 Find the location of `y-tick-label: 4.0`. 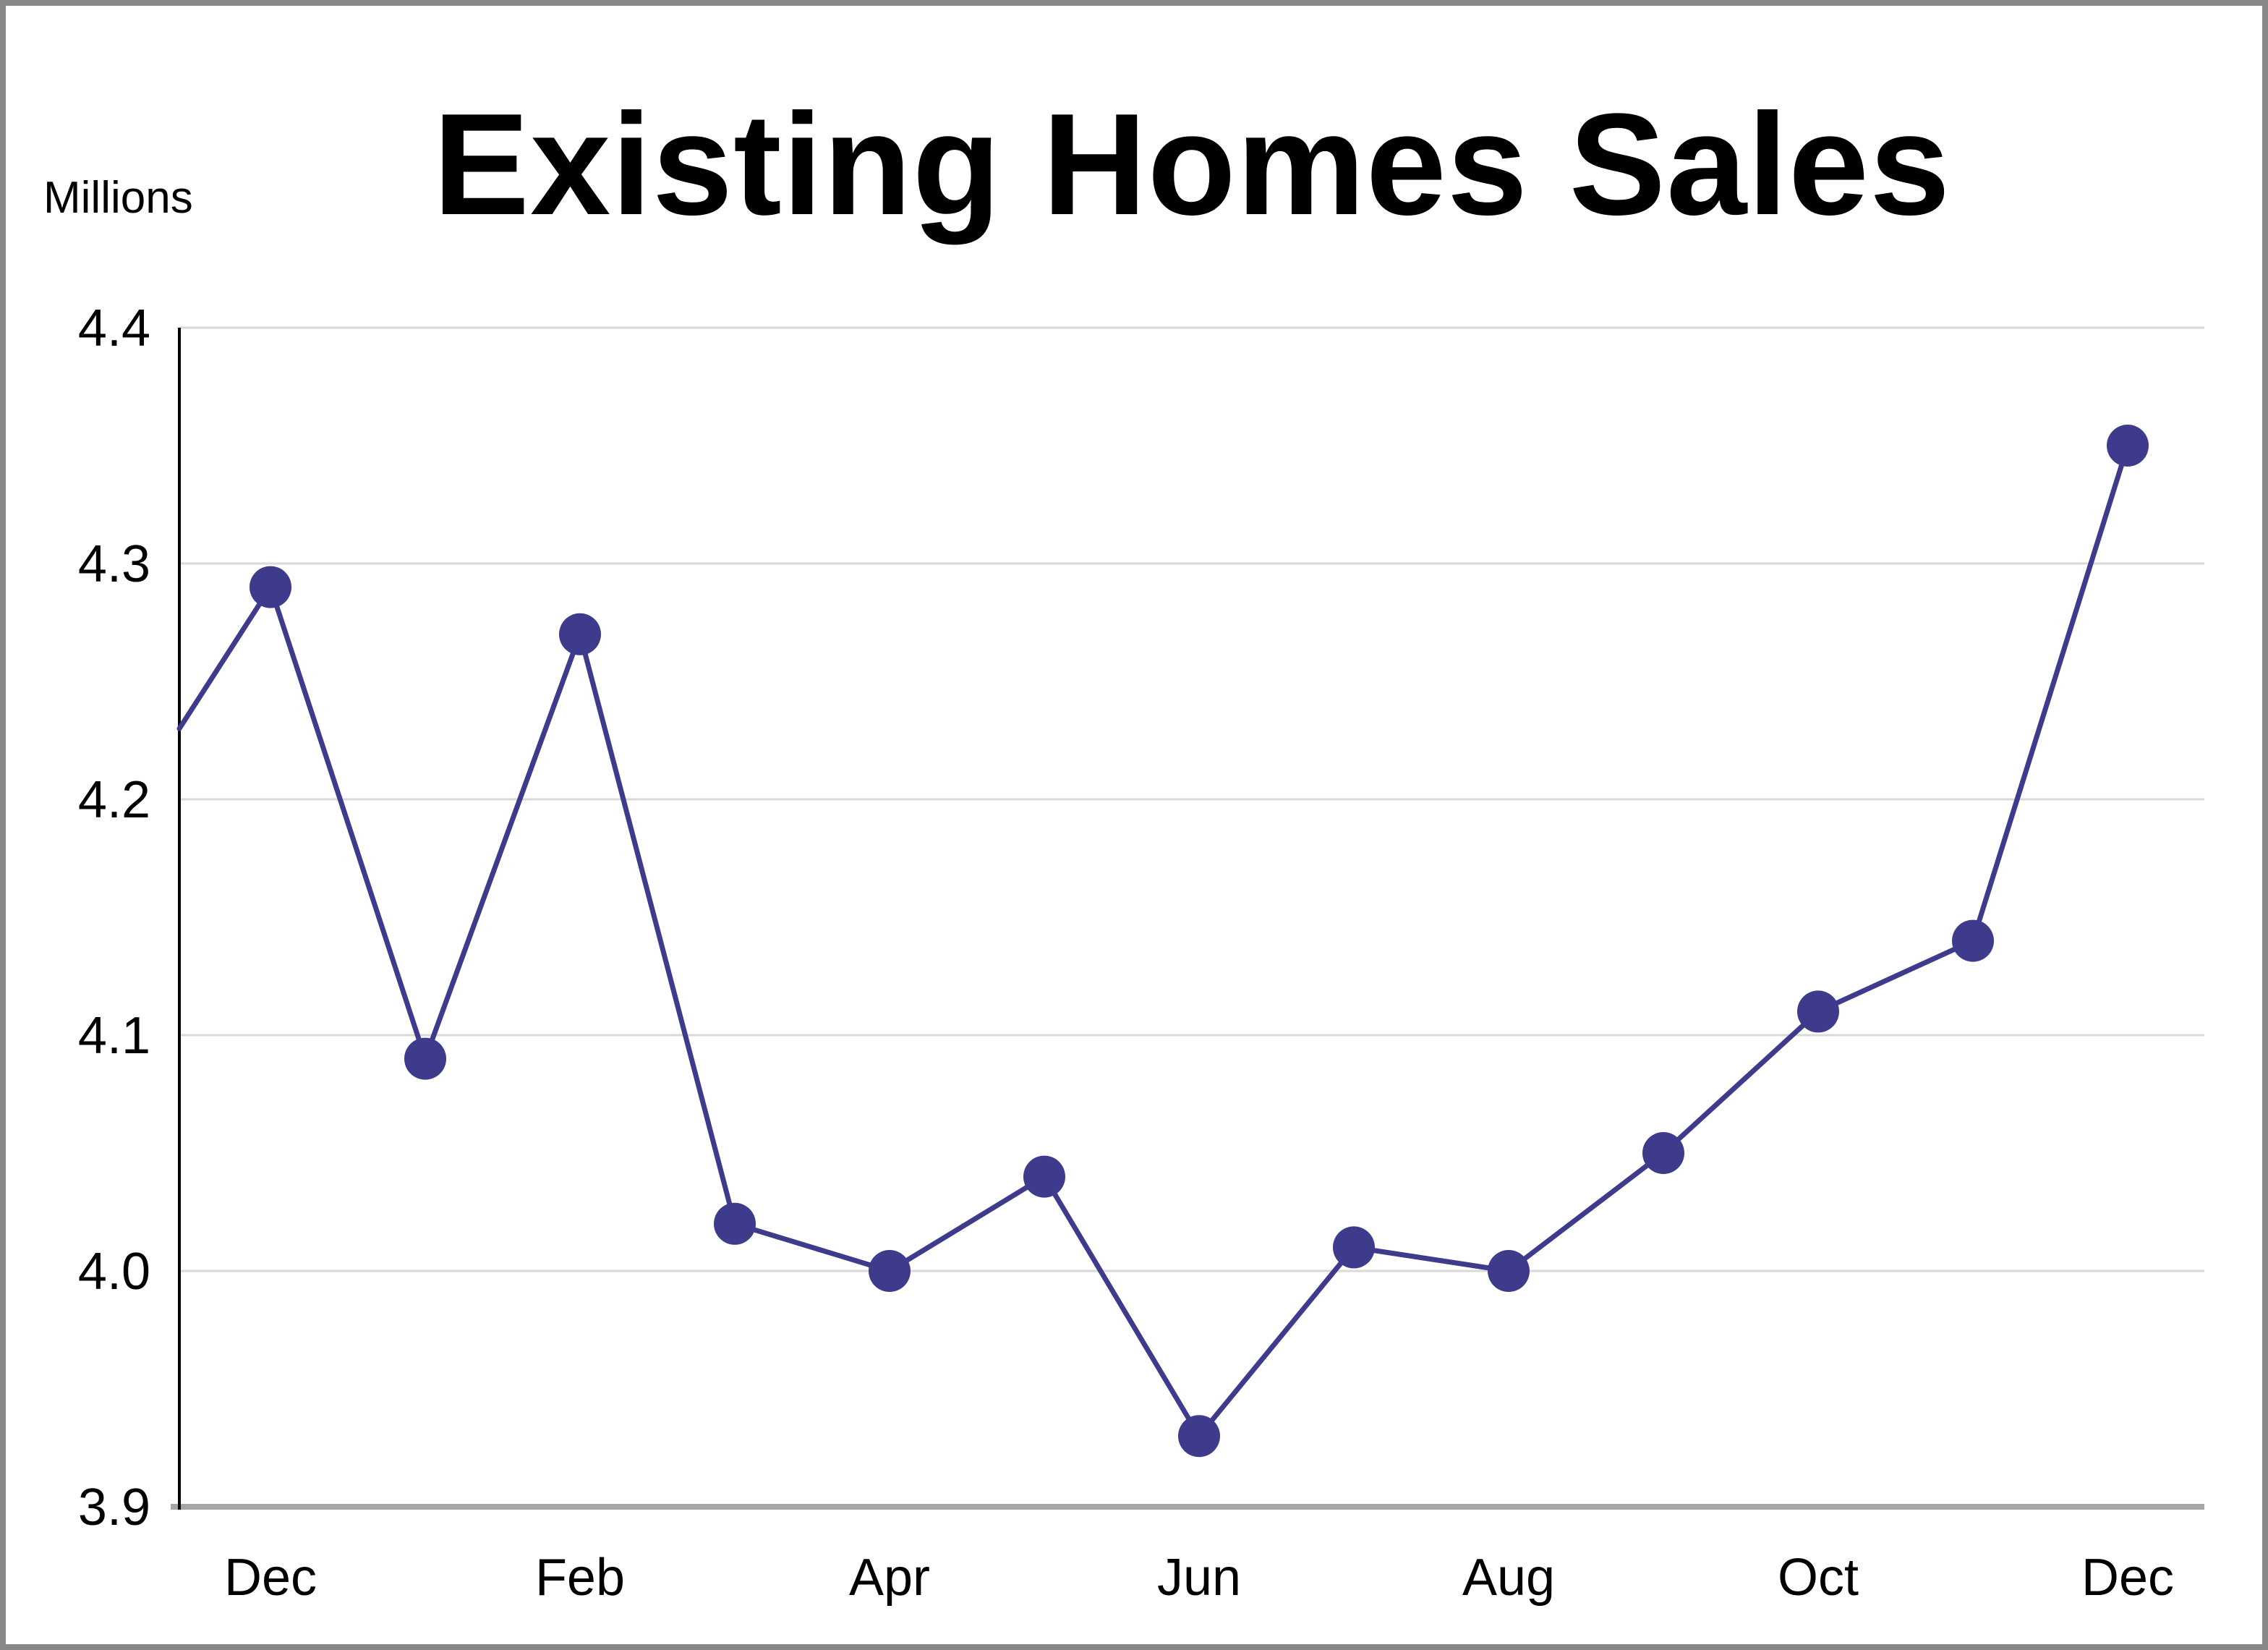

y-tick-label: 4.0 is located at coordinates (114, 1272).